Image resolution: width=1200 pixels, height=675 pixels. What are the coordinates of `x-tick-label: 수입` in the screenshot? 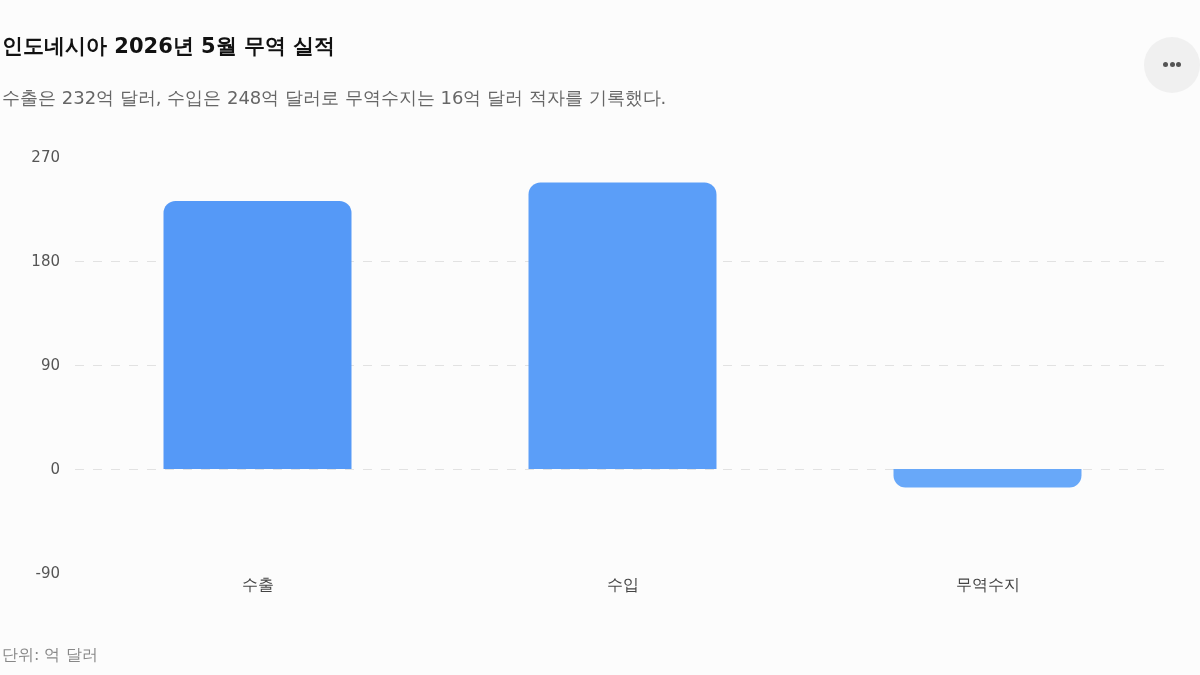 It's located at (622, 584).